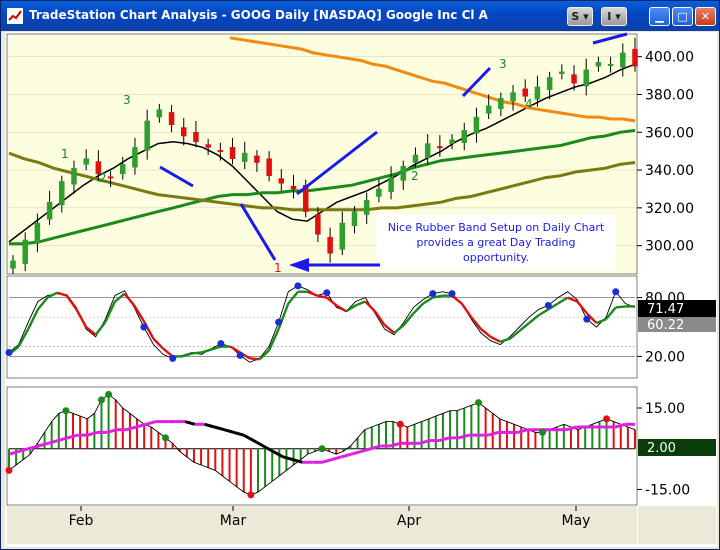  I want to click on momentum-axis-label: 15.00, so click(665, 409).